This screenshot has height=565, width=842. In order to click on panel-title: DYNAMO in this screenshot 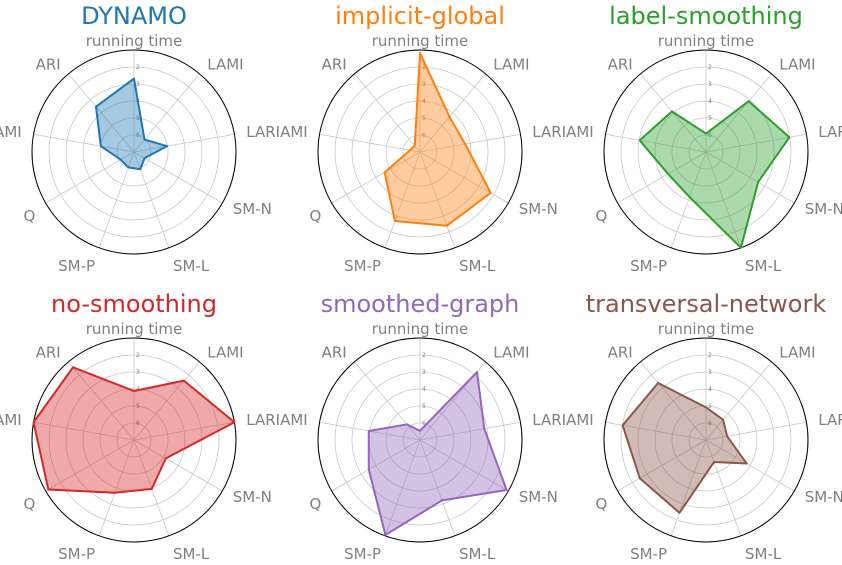, I will do `click(134, 16)`.